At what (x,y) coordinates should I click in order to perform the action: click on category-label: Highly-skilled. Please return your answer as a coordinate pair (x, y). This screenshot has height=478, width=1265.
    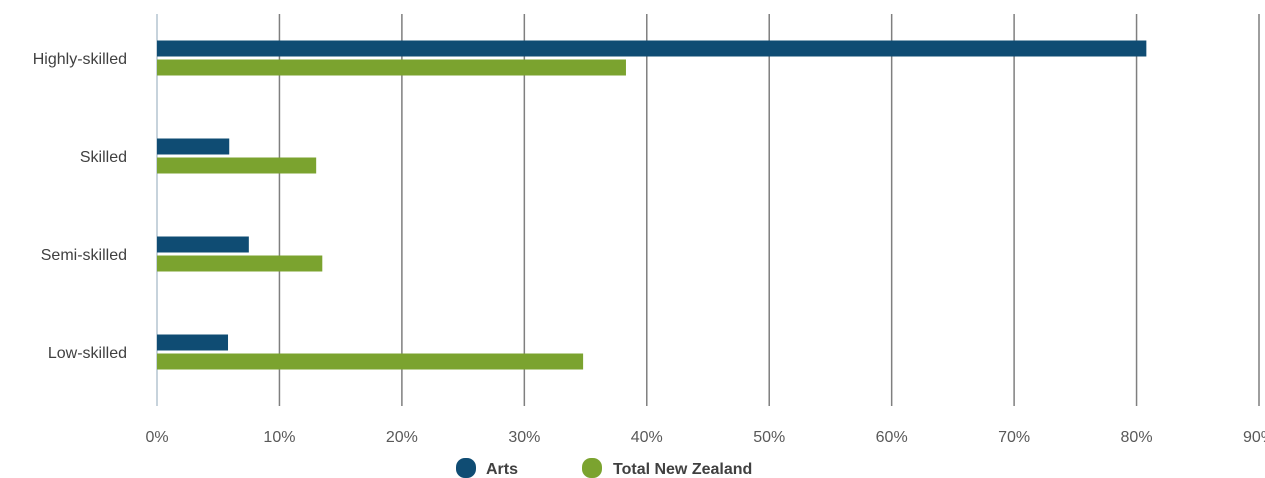
    Looking at the image, I should click on (80, 59).